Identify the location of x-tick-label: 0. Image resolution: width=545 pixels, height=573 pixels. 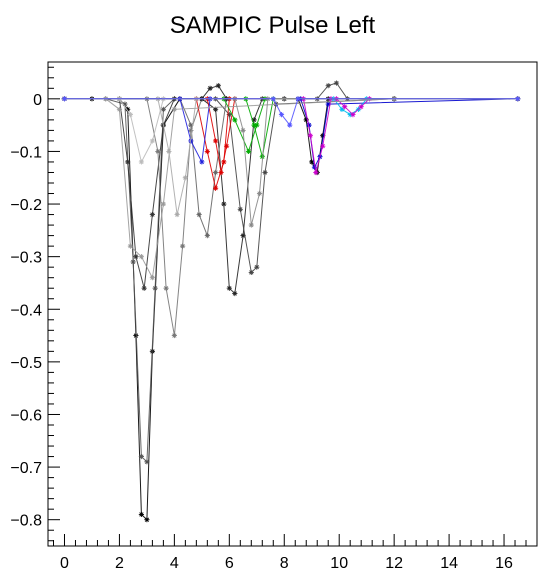
(64, 563).